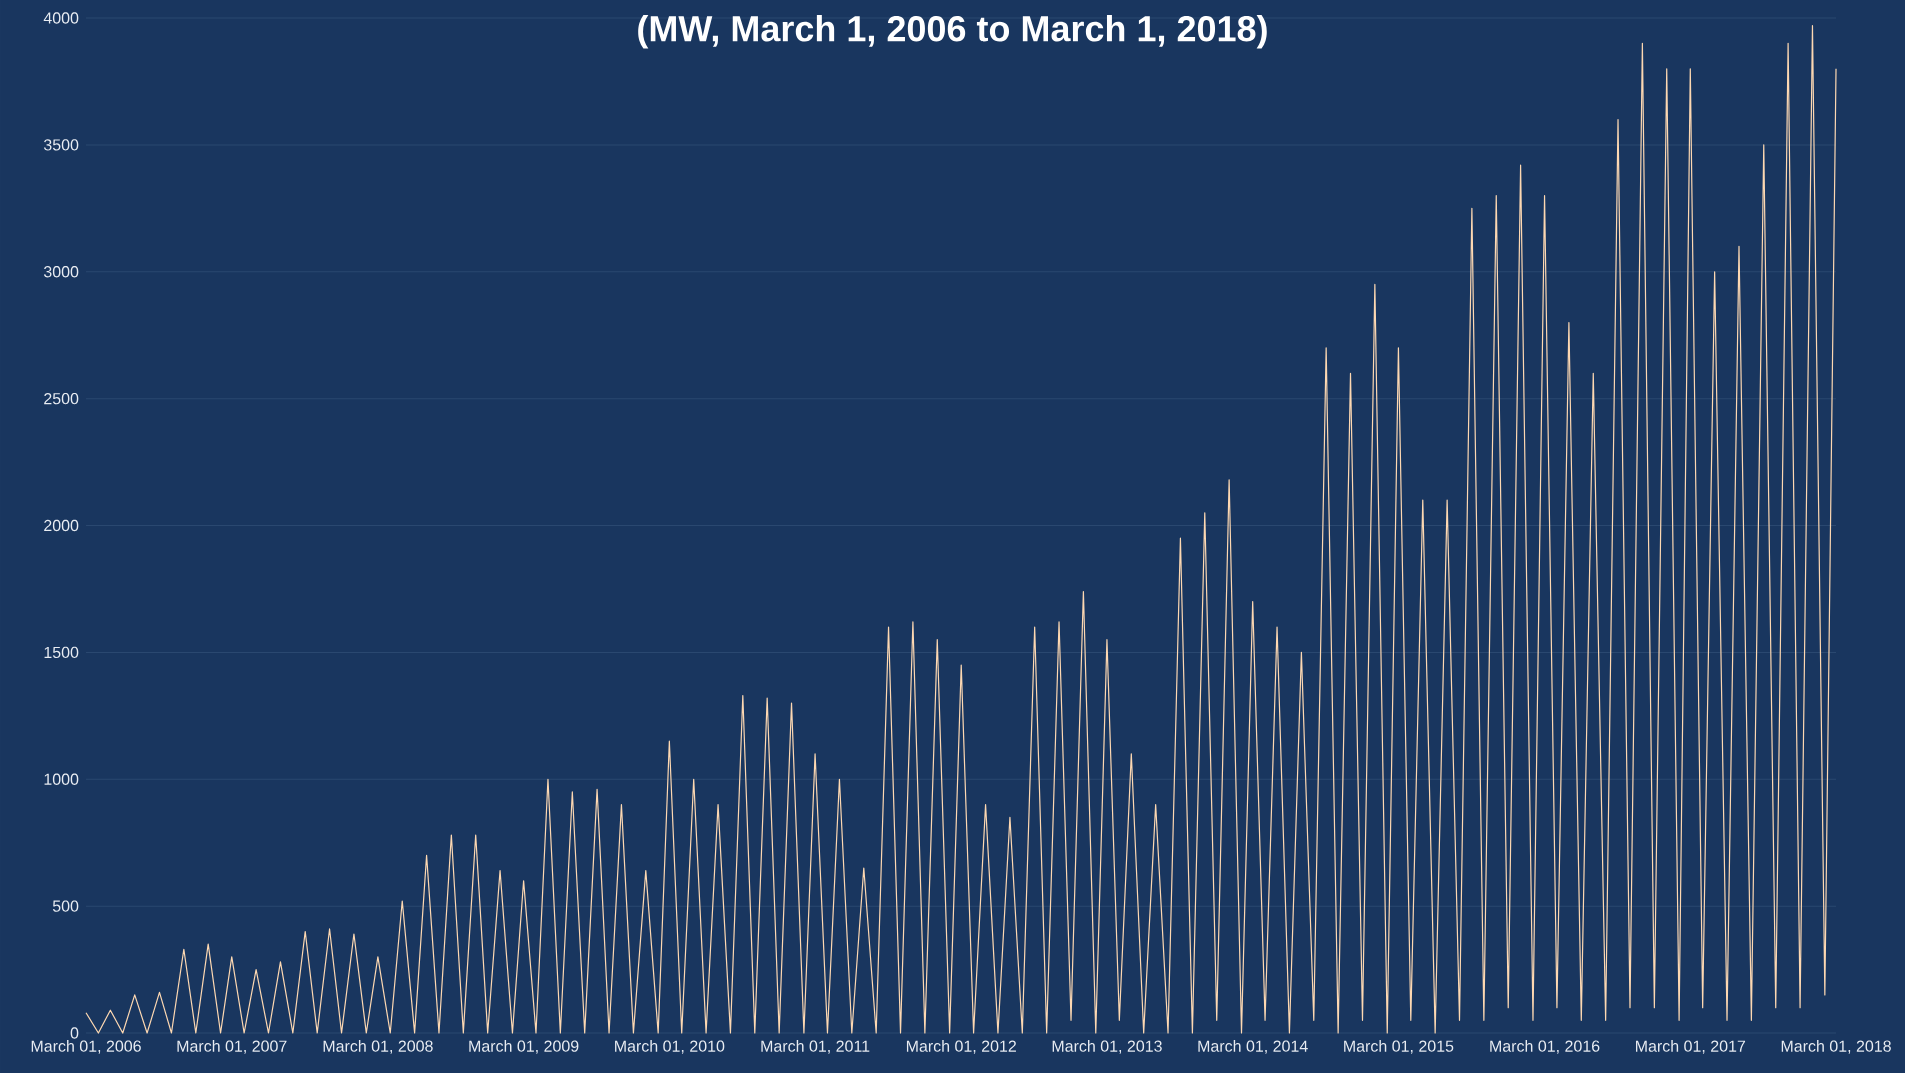 This screenshot has width=1905, height=1073. I want to click on y-tick-label: 3500, so click(61, 145).